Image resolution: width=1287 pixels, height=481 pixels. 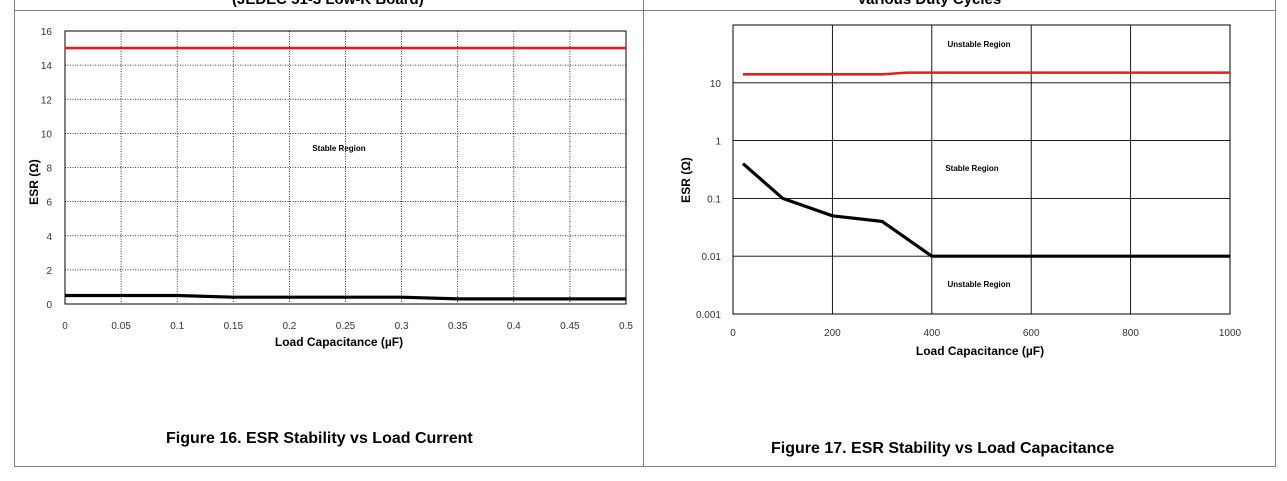 What do you see at coordinates (47, 66) in the screenshot?
I see `y-tick-label: 14` at bounding box center [47, 66].